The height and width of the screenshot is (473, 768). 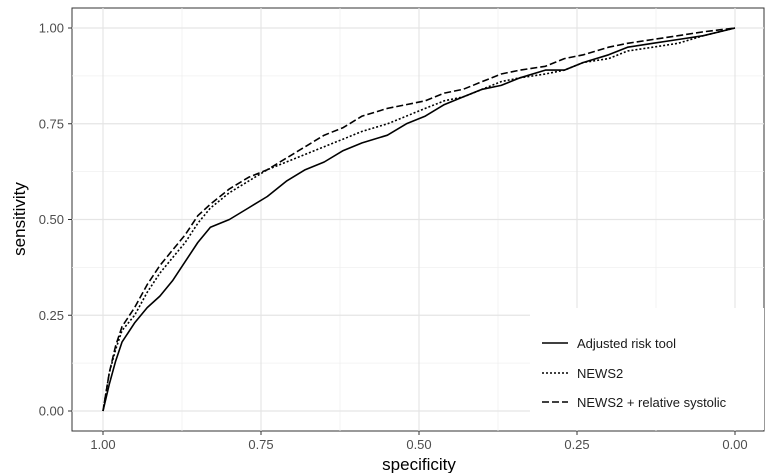 What do you see at coordinates (576, 444) in the screenshot?
I see `x-tick-label: 0.25` at bounding box center [576, 444].